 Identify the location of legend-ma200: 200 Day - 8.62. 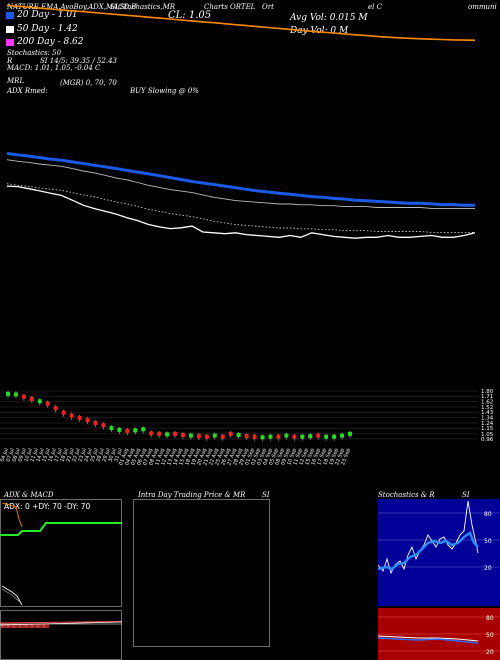
(45, 42).